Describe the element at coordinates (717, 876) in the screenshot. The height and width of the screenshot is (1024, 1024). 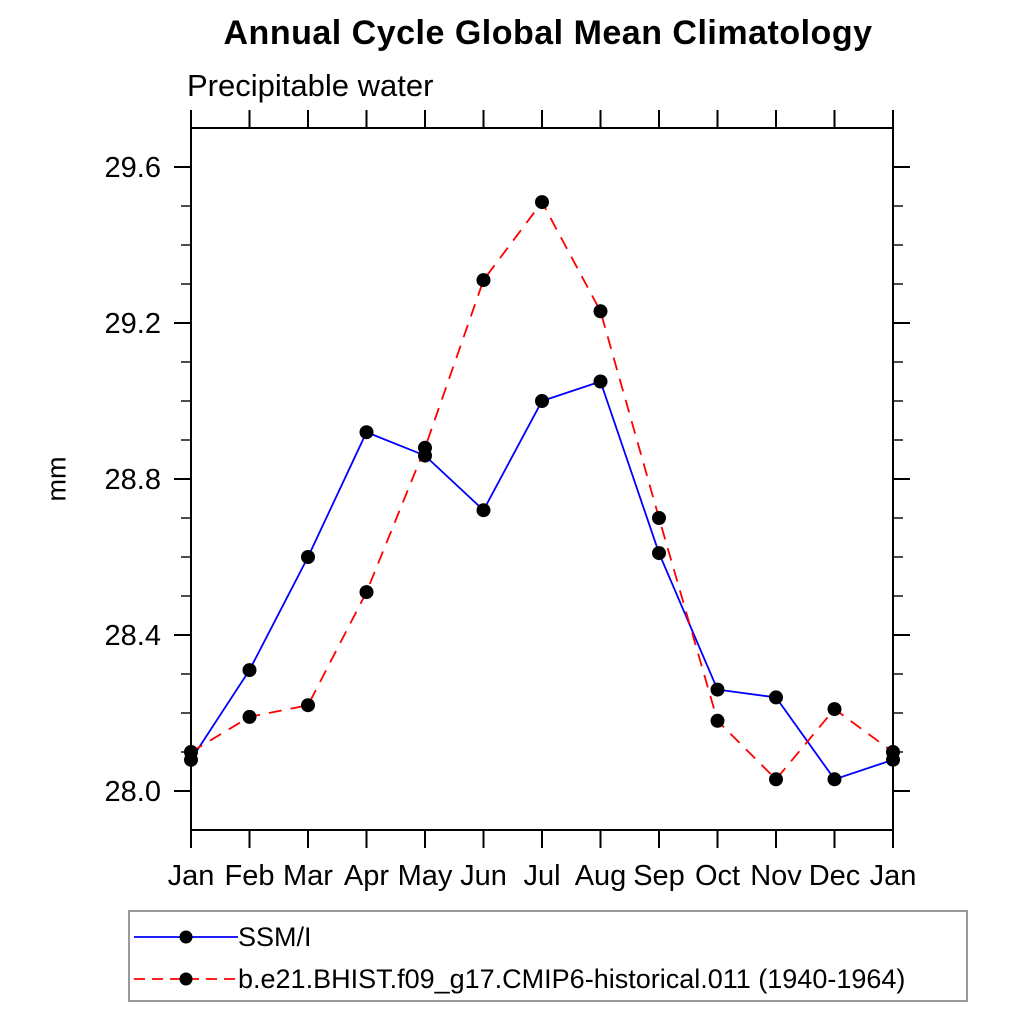
I see `x-tick-label: Oct` at that location.